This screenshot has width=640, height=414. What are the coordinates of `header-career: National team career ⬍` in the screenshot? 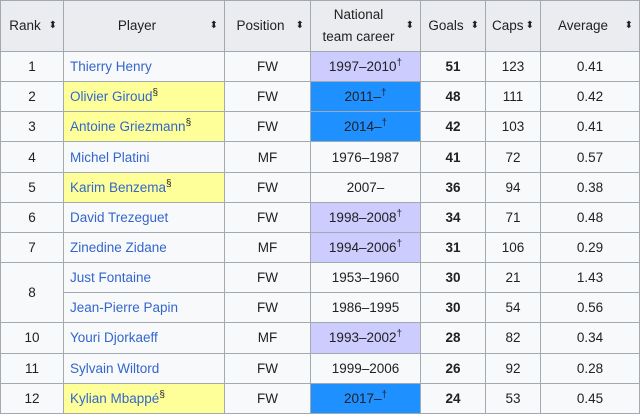 It's located at (365, 26).